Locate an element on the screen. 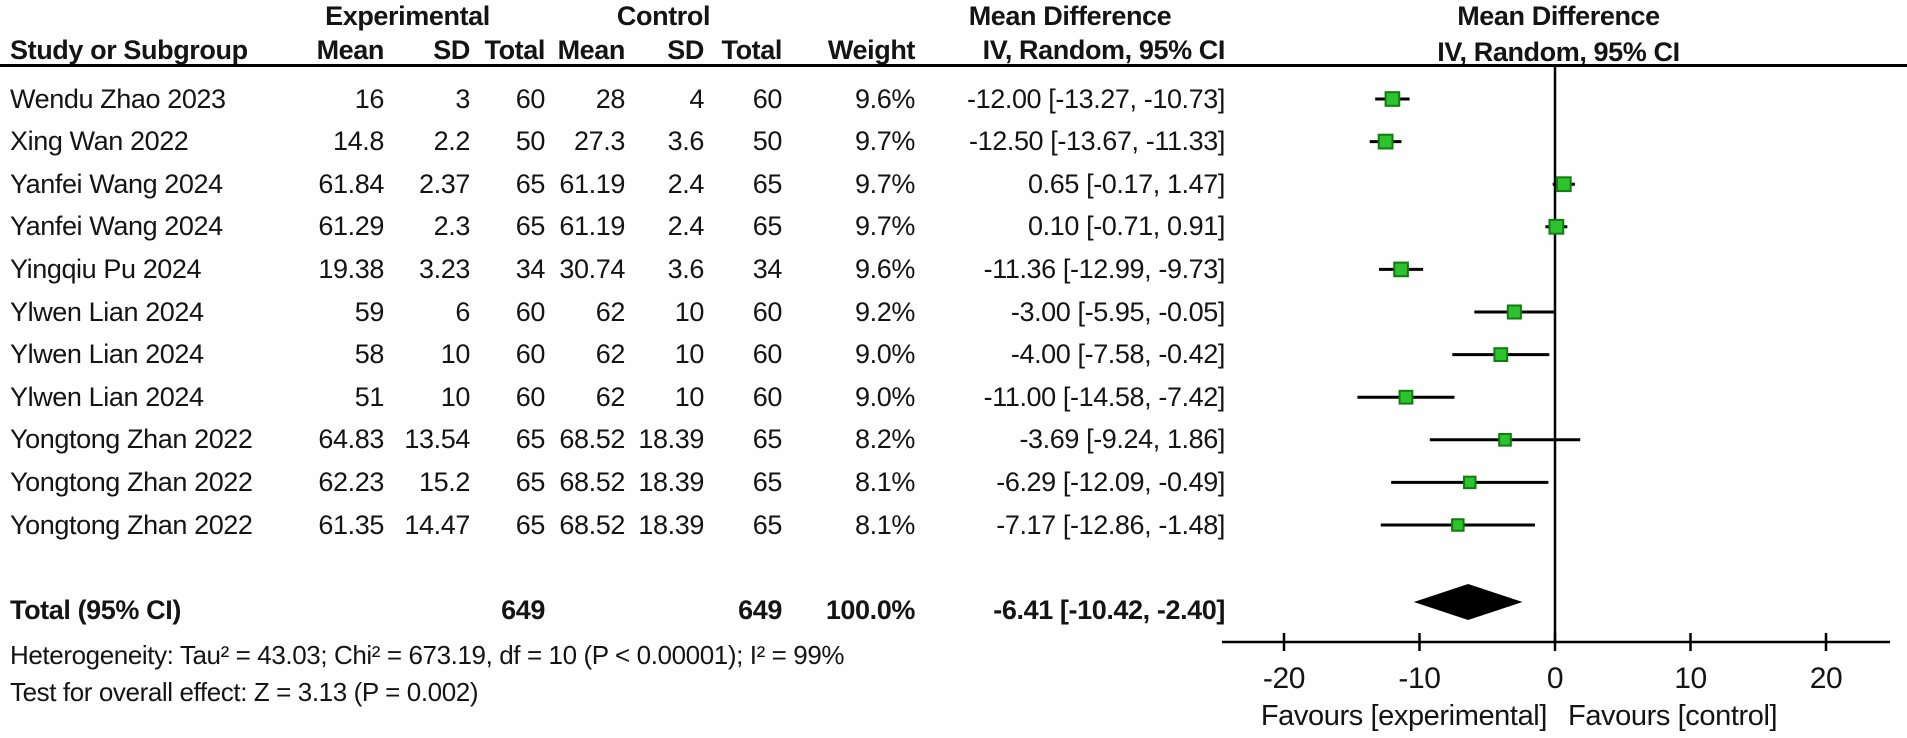 Image resolution: width=1907 pixels, height=738 pixels. axis-tick-label: 20 is located at coordinates (1826, 678).